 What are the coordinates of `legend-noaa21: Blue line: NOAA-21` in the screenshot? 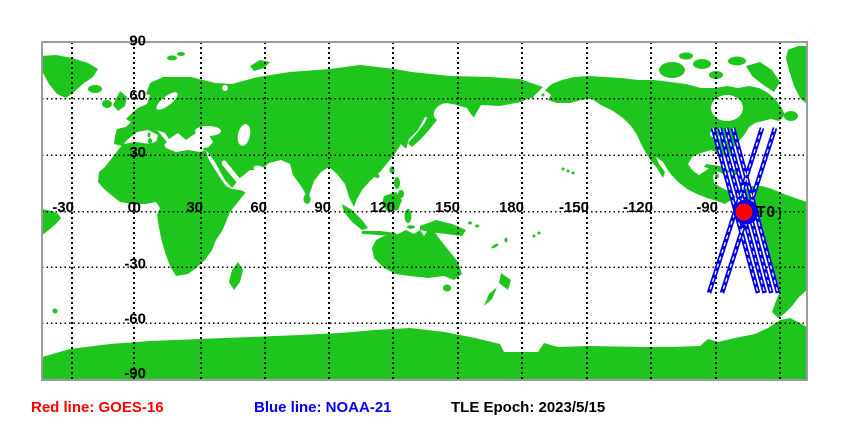 It's located at (323, 407).